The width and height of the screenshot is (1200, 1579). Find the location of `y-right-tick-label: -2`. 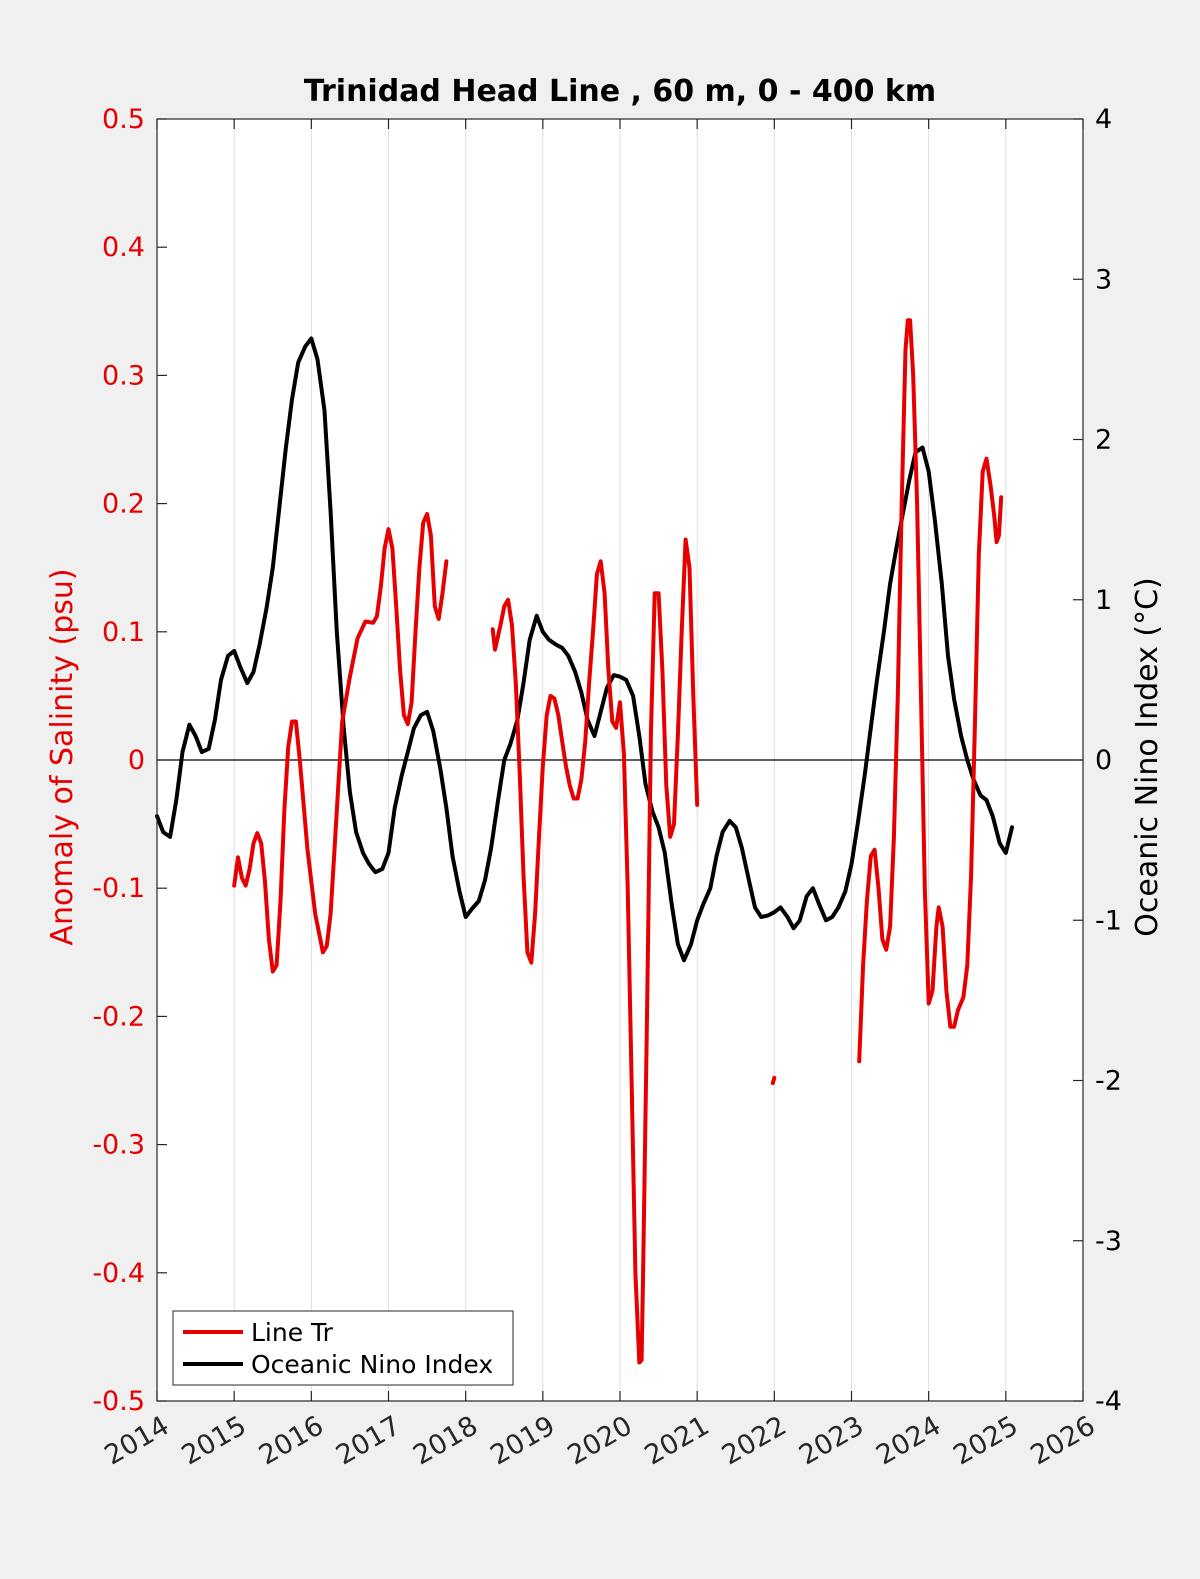

y-right-tick-label: -2 is located at coordinates (1108, 1081).